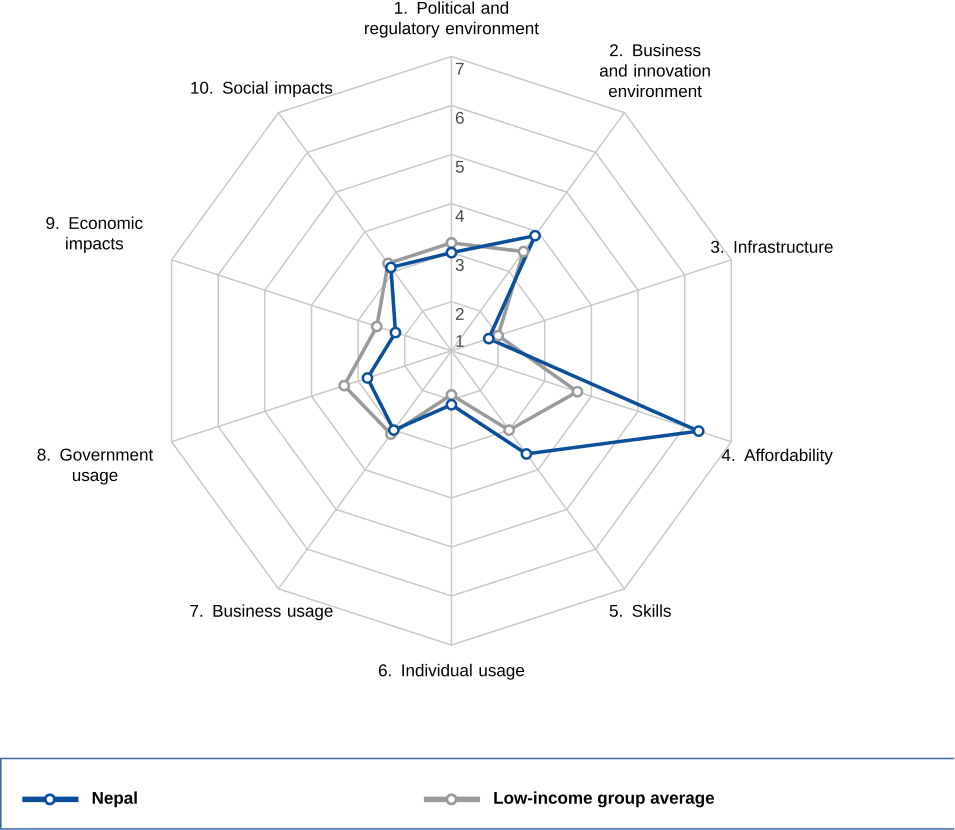  What do you see at coordinates (460, 341) in the screenshot?
I see `y-tick-label: 1` at bounding box center [460, 341].